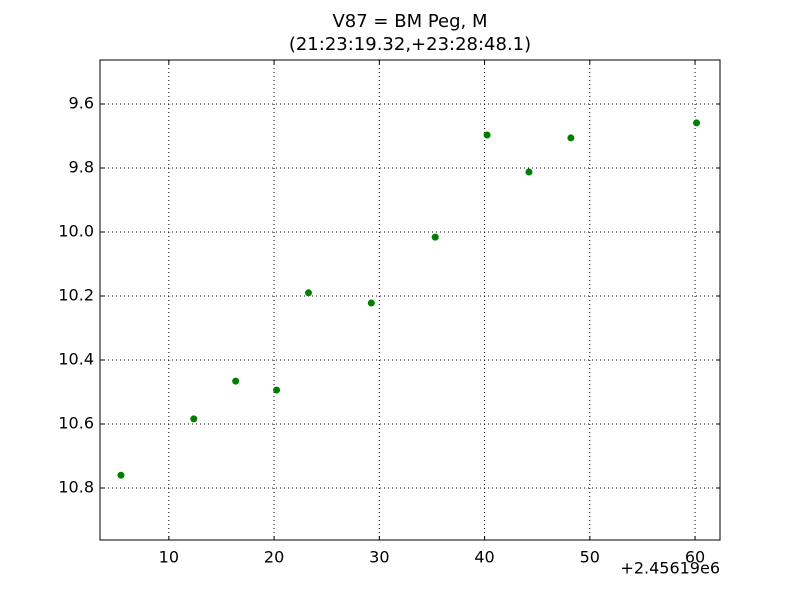 The width and height of the screenshot is (800, 600). Describe the element at coordinates (379, 557) in the screenshot. I see `x-tick-label: 30` at that location.